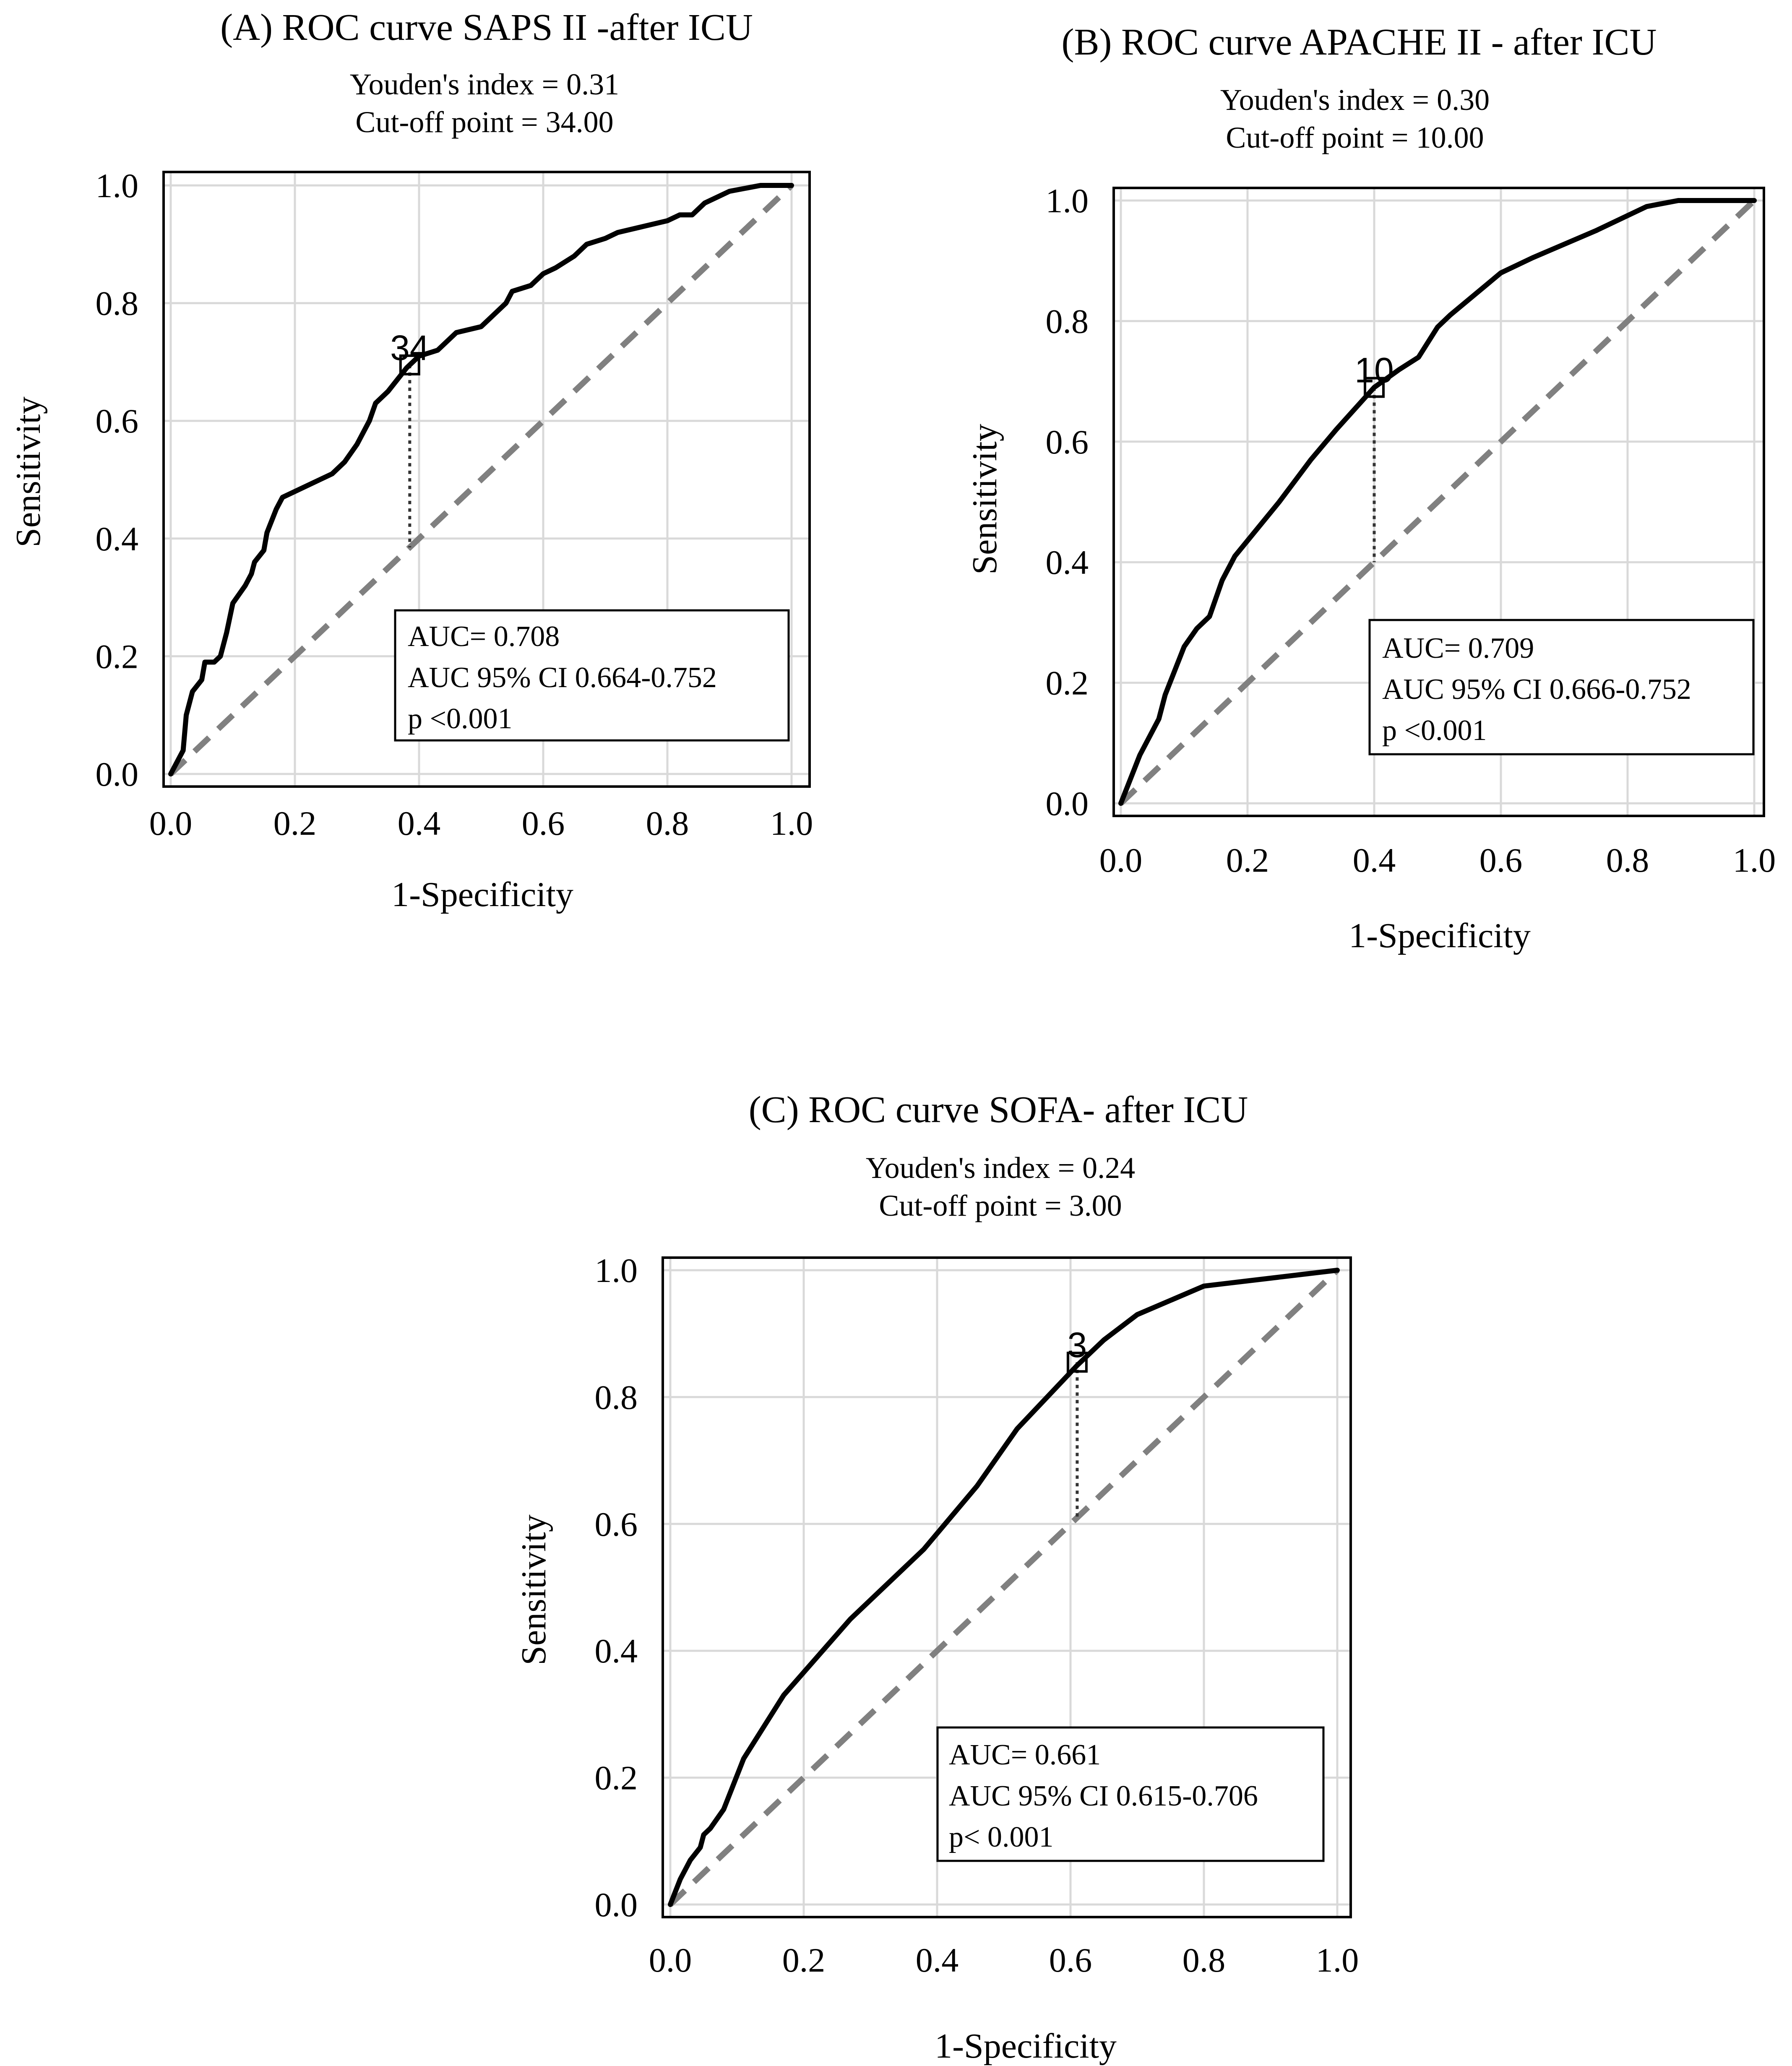 The width and height of the screenshot is (1792, 2066). Describe the element at coordinates (1355, 137) in the screenshot. I see `cutoff-point-label: Cut-off point = 10.00` at that location.